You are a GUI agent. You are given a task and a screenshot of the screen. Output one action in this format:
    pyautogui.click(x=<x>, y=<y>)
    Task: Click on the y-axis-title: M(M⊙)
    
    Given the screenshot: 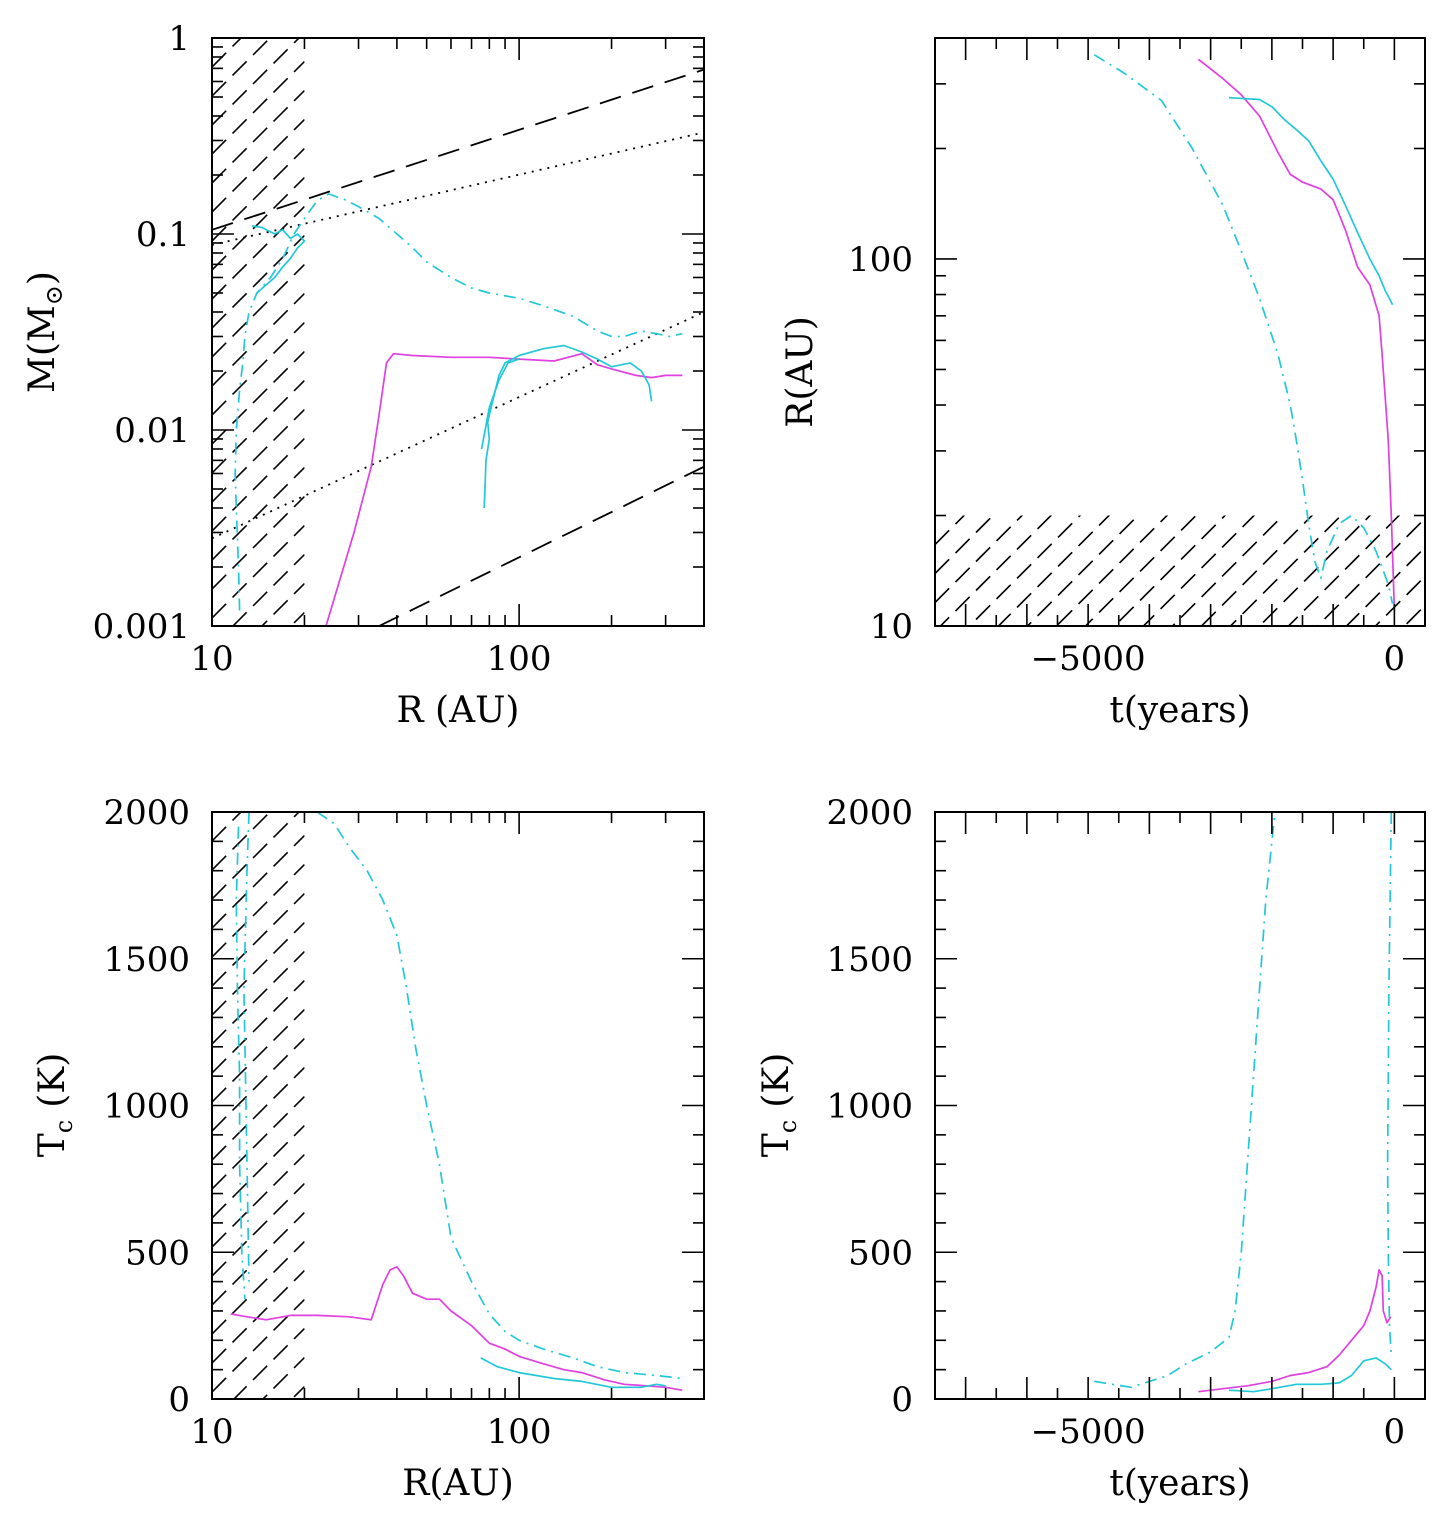 What is the action you would take?
    pyautogui.click(x=45, y=332)
    